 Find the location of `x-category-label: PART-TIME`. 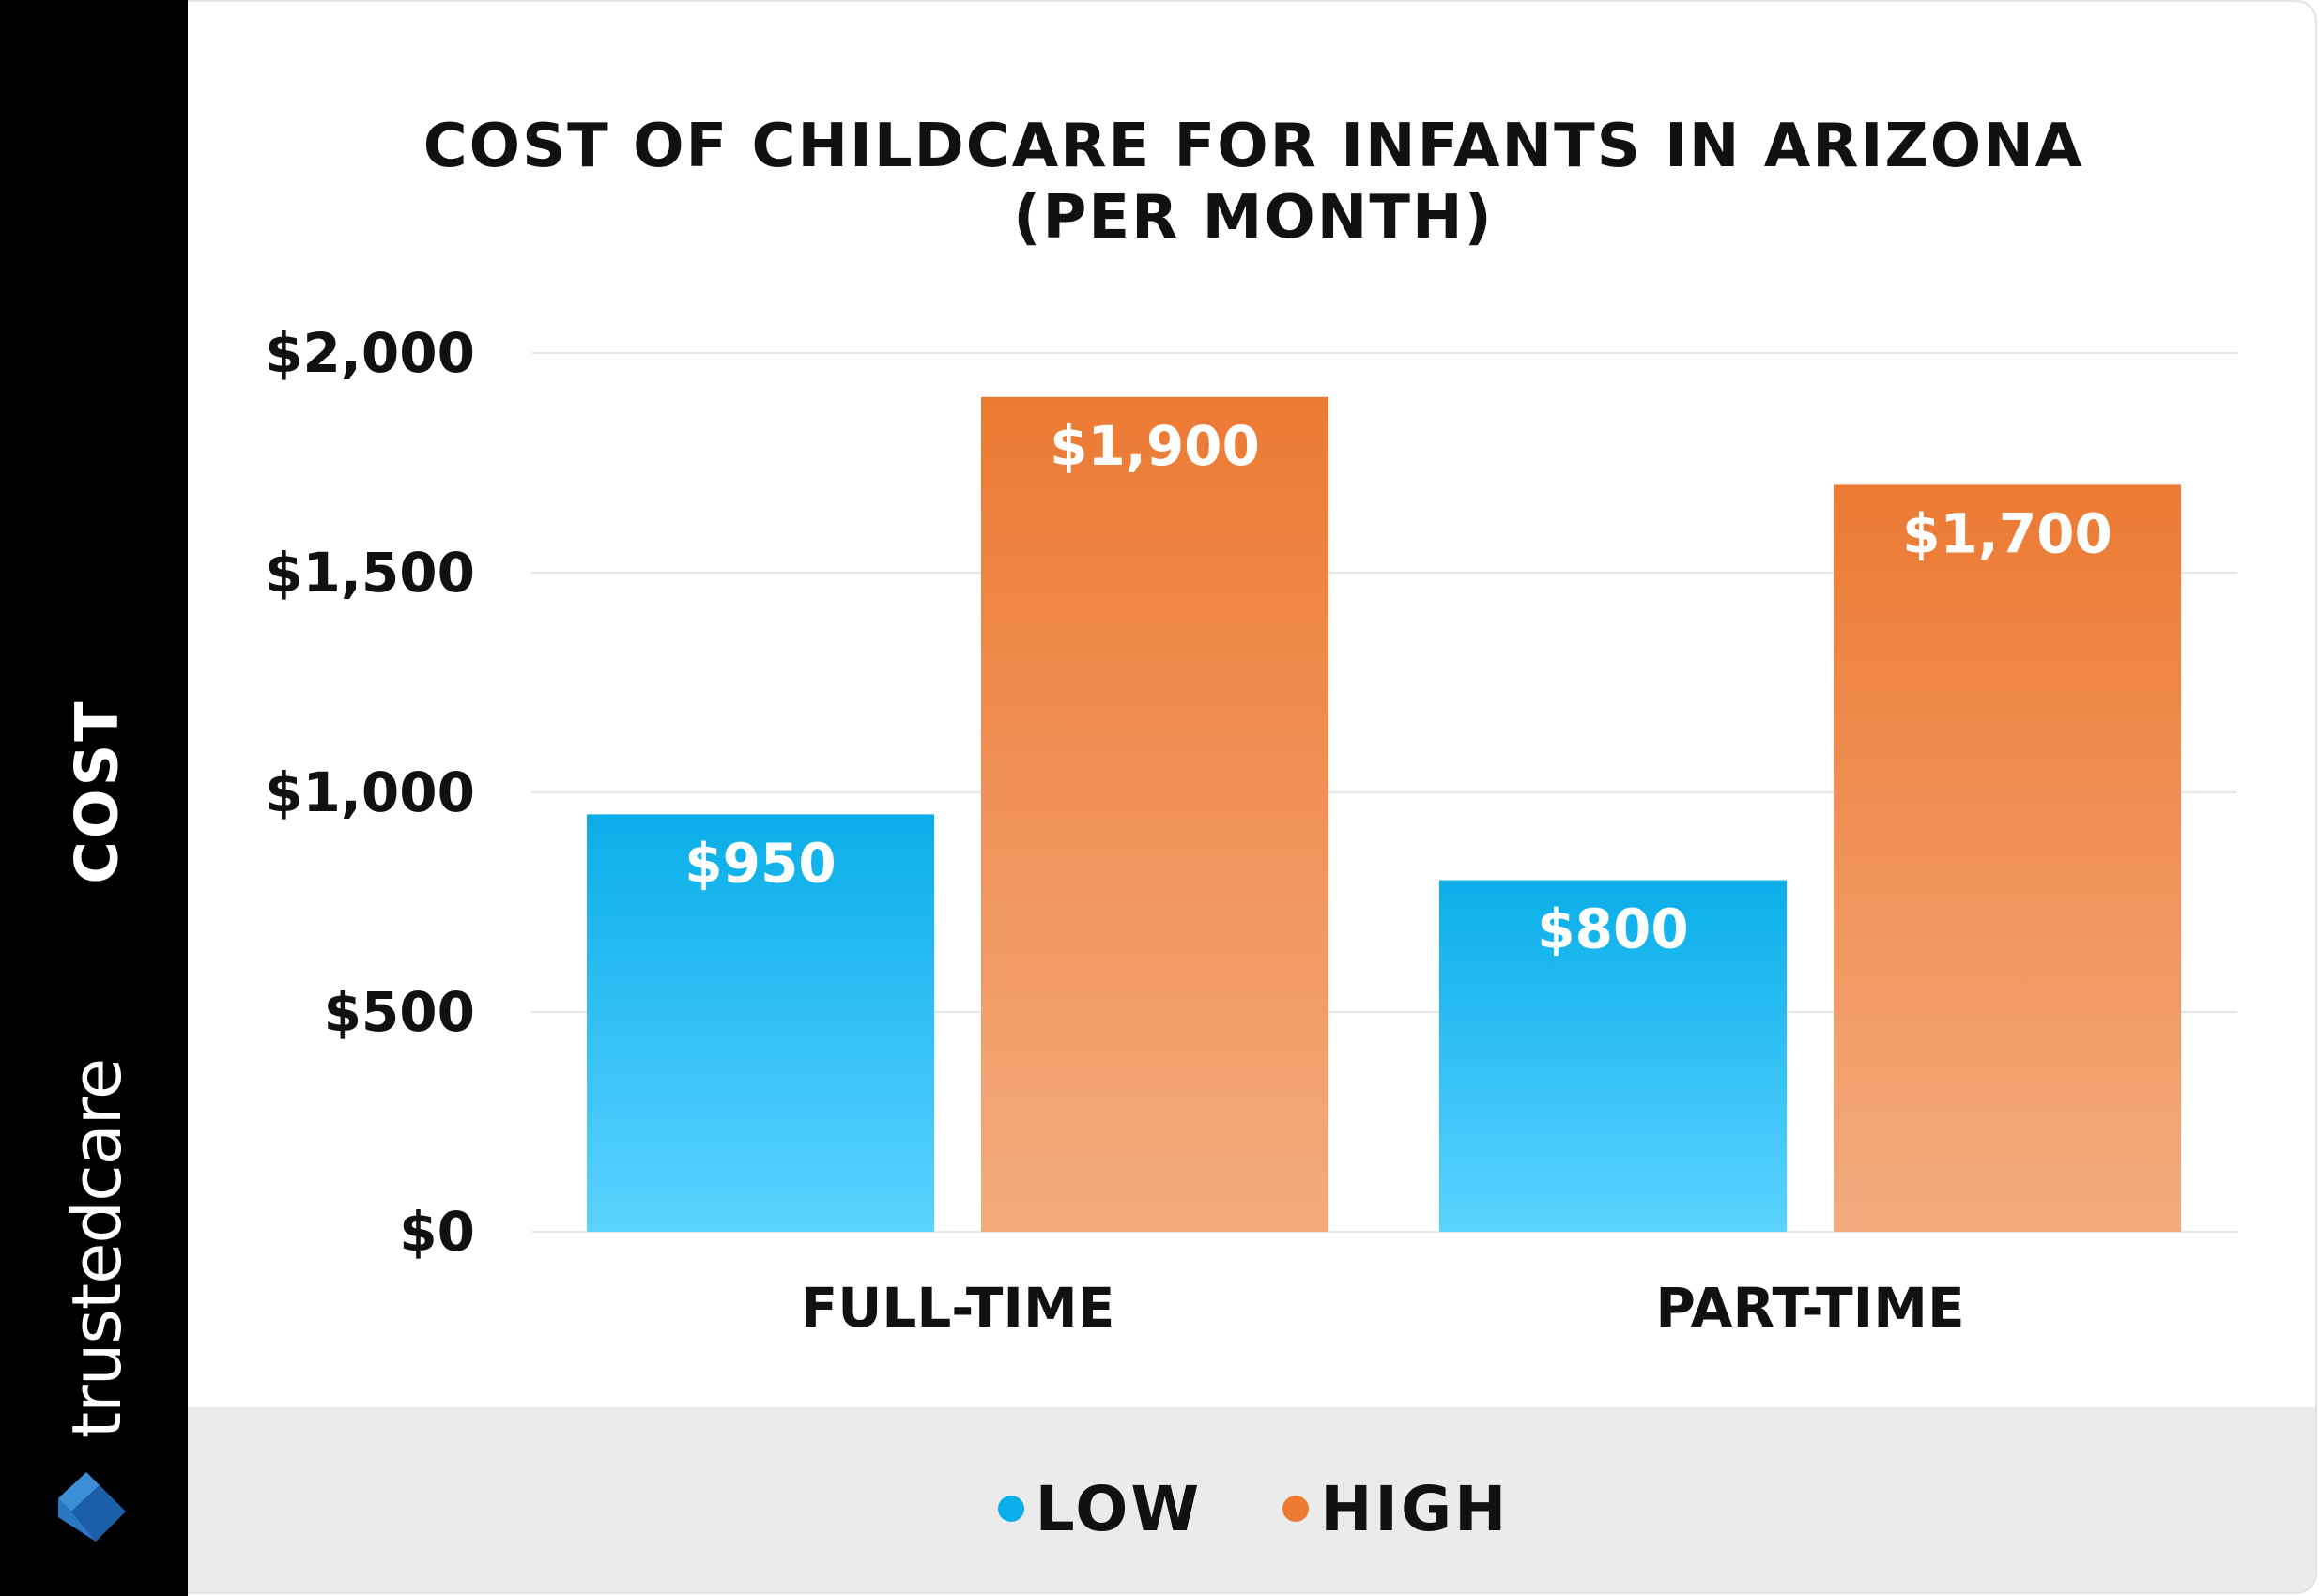

x-category-label: PART-TIME is located at coordinates (1810, 1308).